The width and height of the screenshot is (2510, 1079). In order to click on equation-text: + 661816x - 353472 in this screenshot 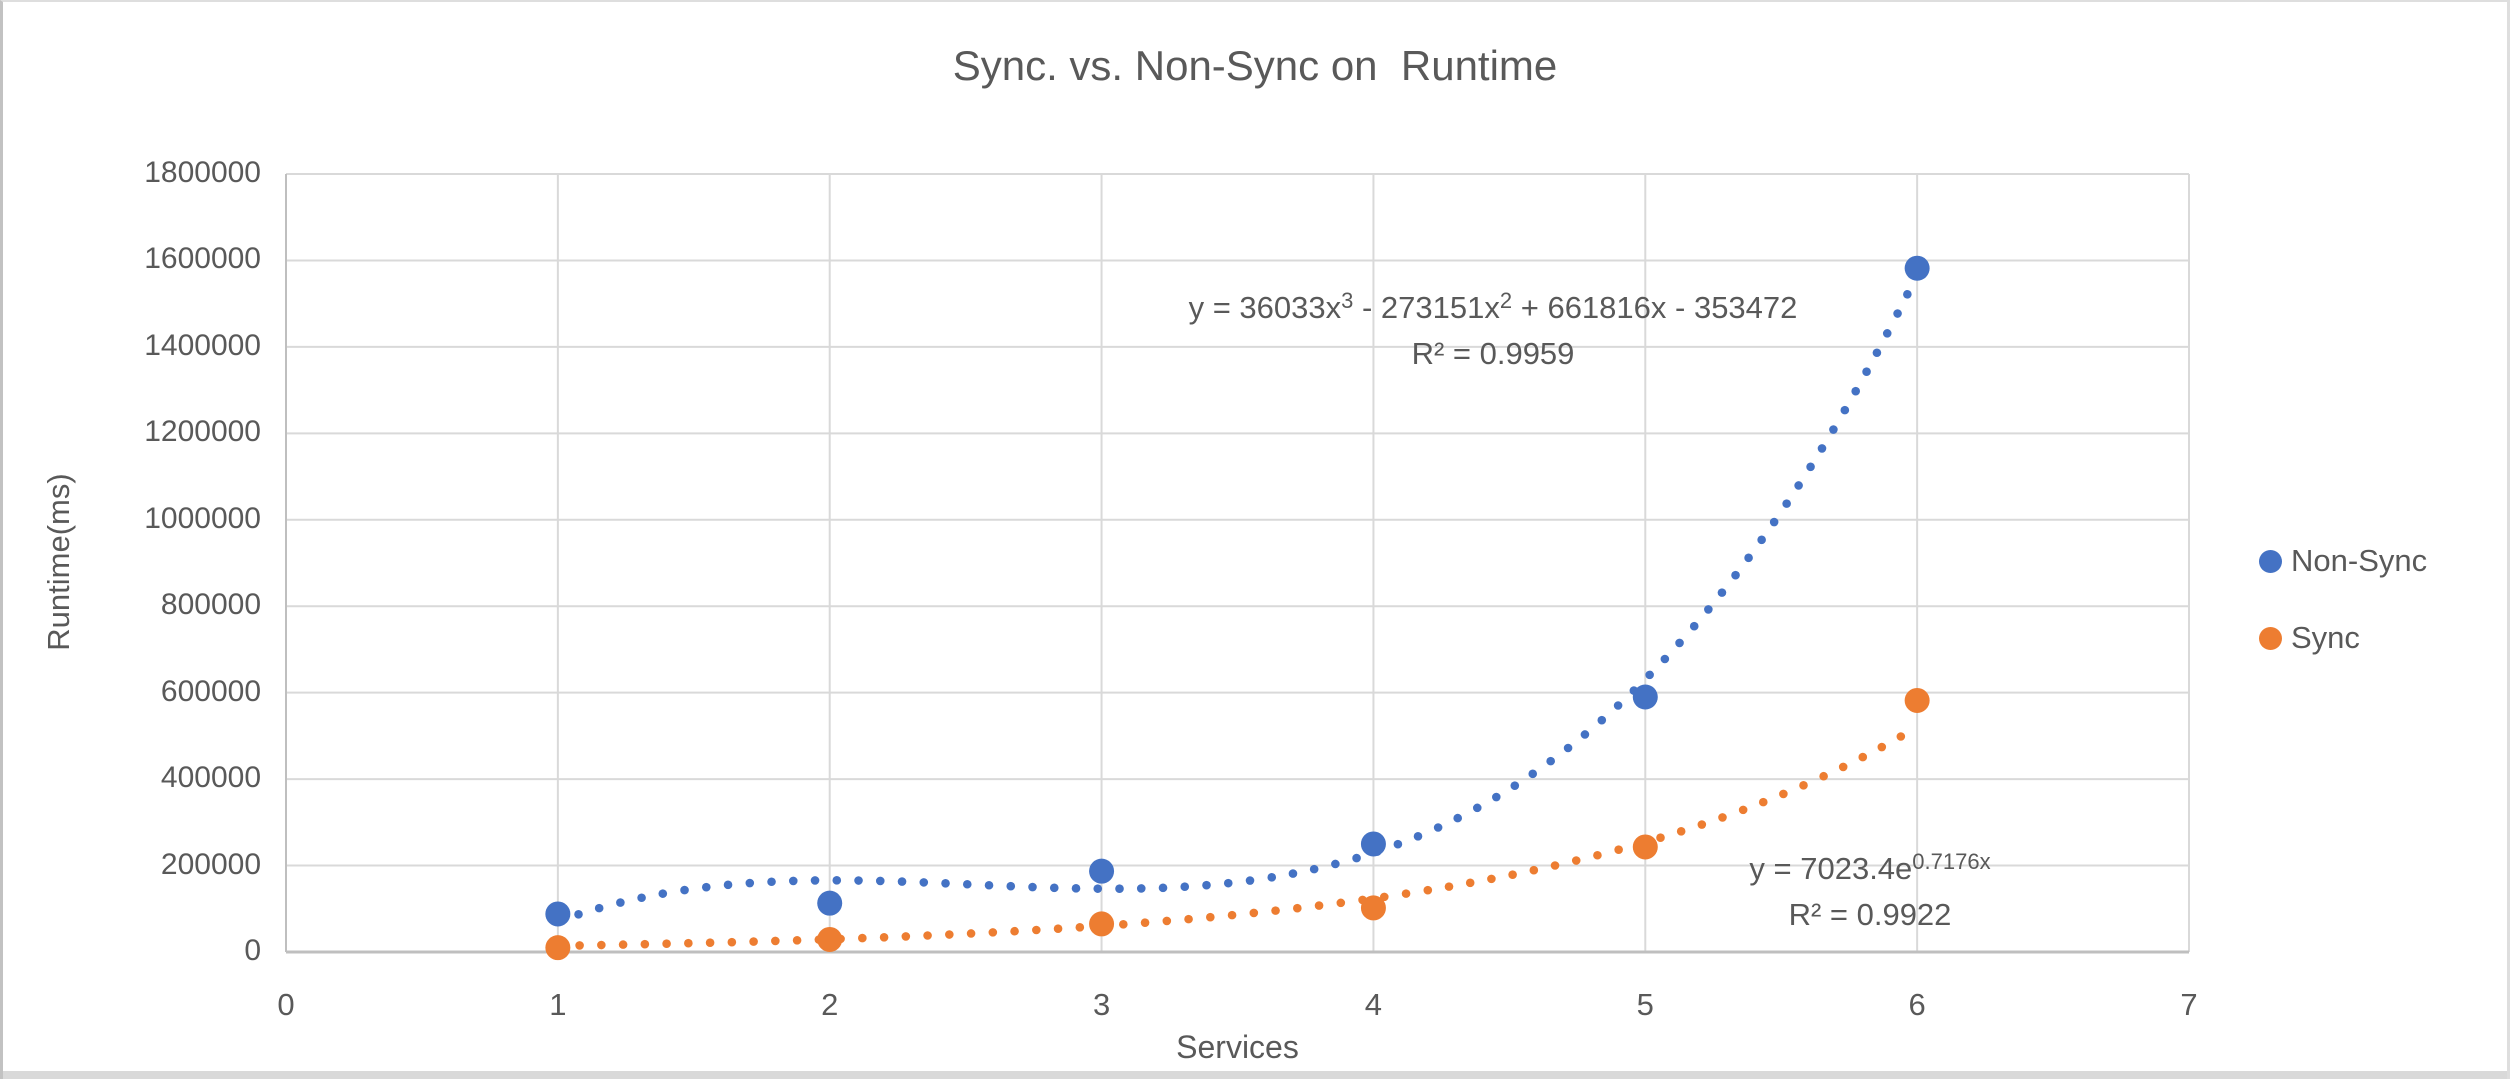, I will do `click(1655, 307)`.